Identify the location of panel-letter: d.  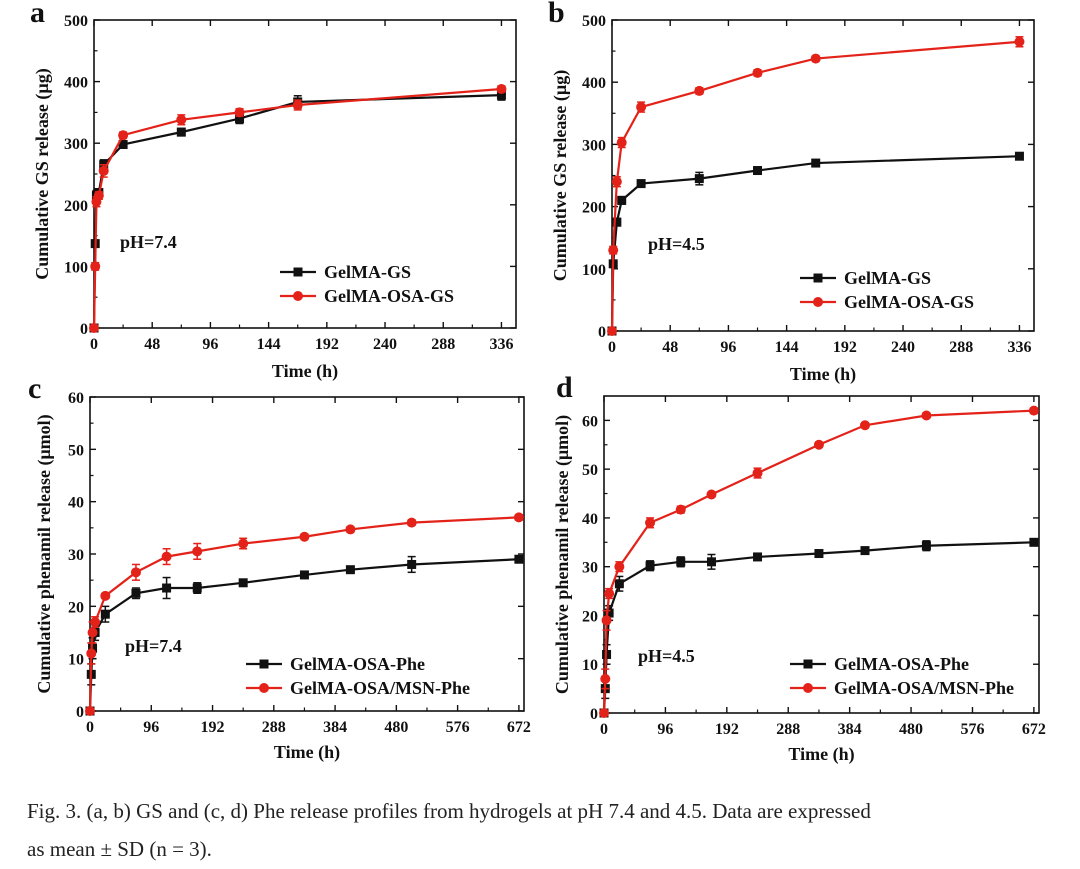
(564, 387).